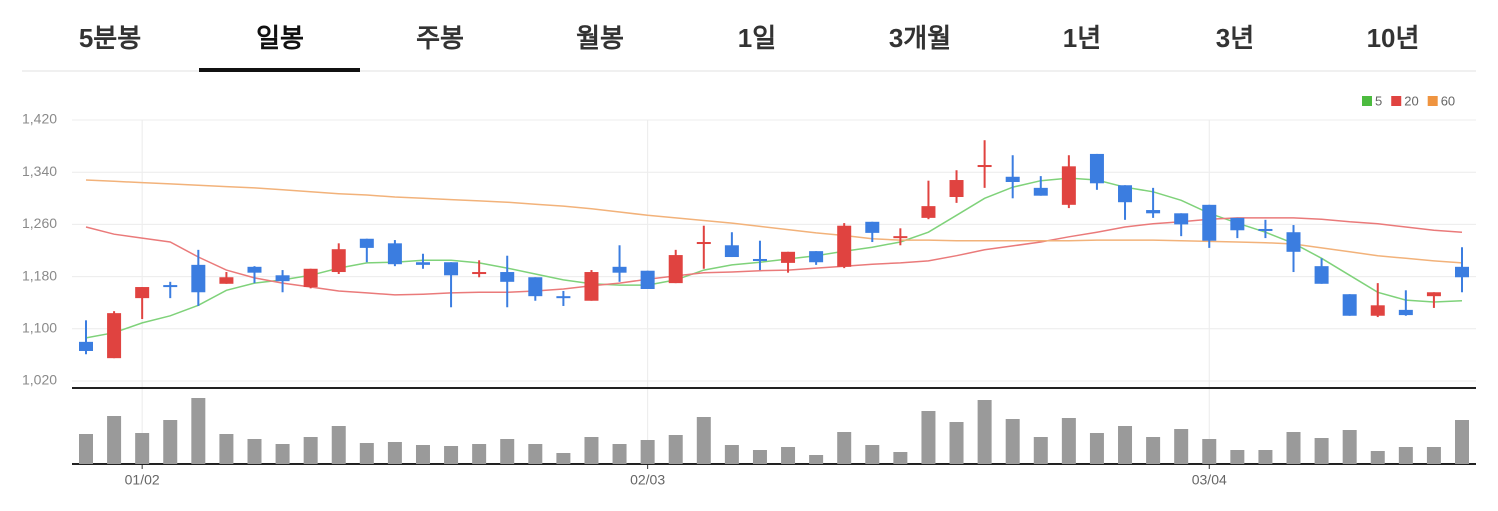 The image size is (1498, 511). Describe the element at coordinates (1082, 38) in the screenshot. I see `tab: 1년` at that location.